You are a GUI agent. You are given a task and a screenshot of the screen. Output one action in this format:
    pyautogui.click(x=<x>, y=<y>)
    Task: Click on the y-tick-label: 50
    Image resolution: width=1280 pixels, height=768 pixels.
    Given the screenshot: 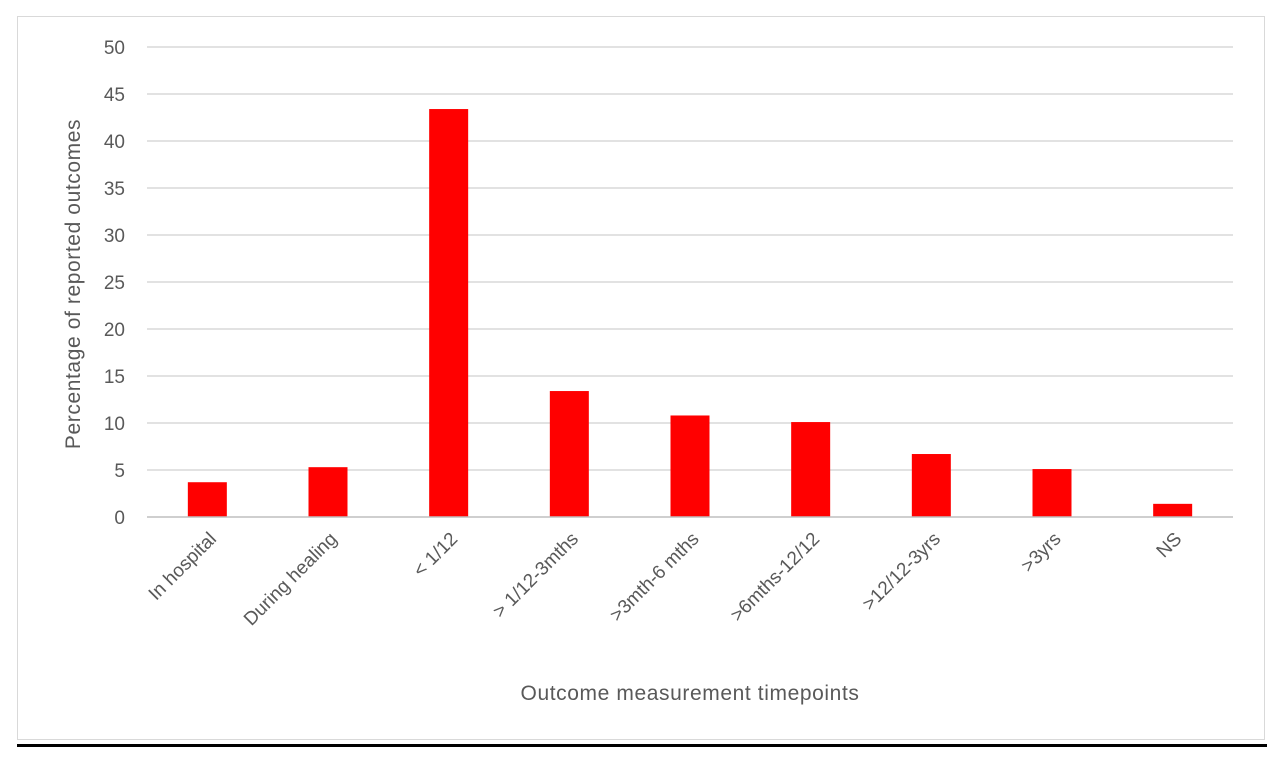 What is the action you would take?
    pyautogui.click(x=114, y=48)
    